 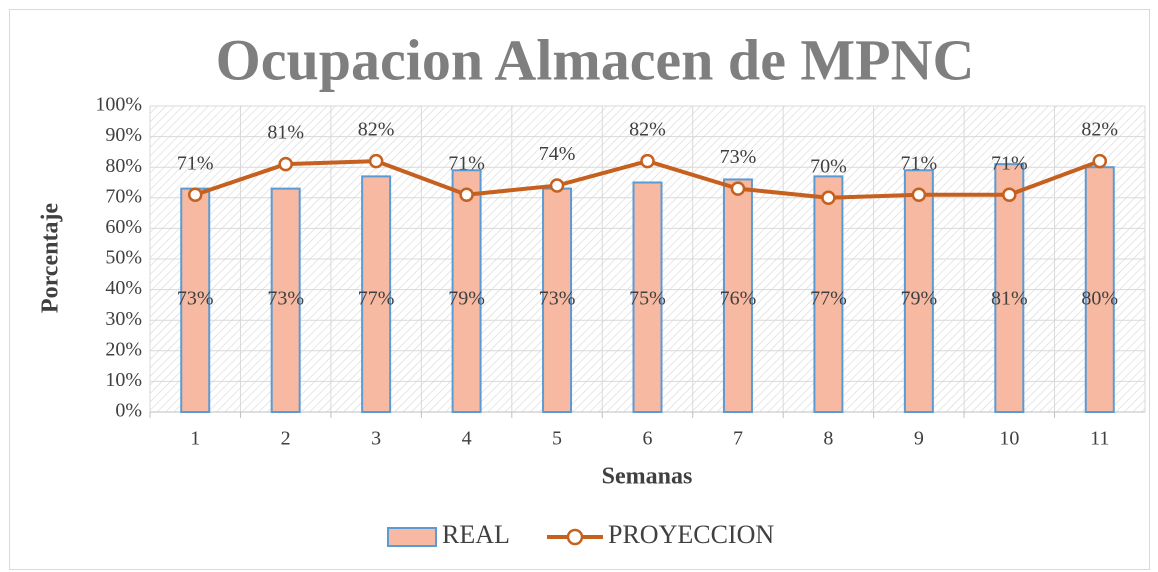 What do you see at coordinates (123, 196) in the screenshot?
I see `y-tick-label: 70%` at bounding box center [123, 196].